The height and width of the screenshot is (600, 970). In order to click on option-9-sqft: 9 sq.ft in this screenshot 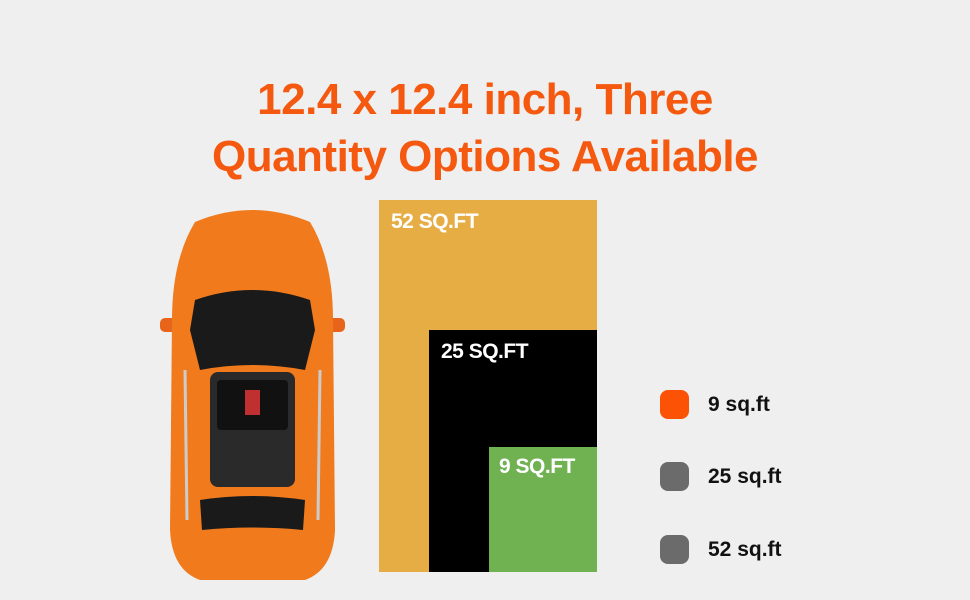, I will do `click(715, 404)`.